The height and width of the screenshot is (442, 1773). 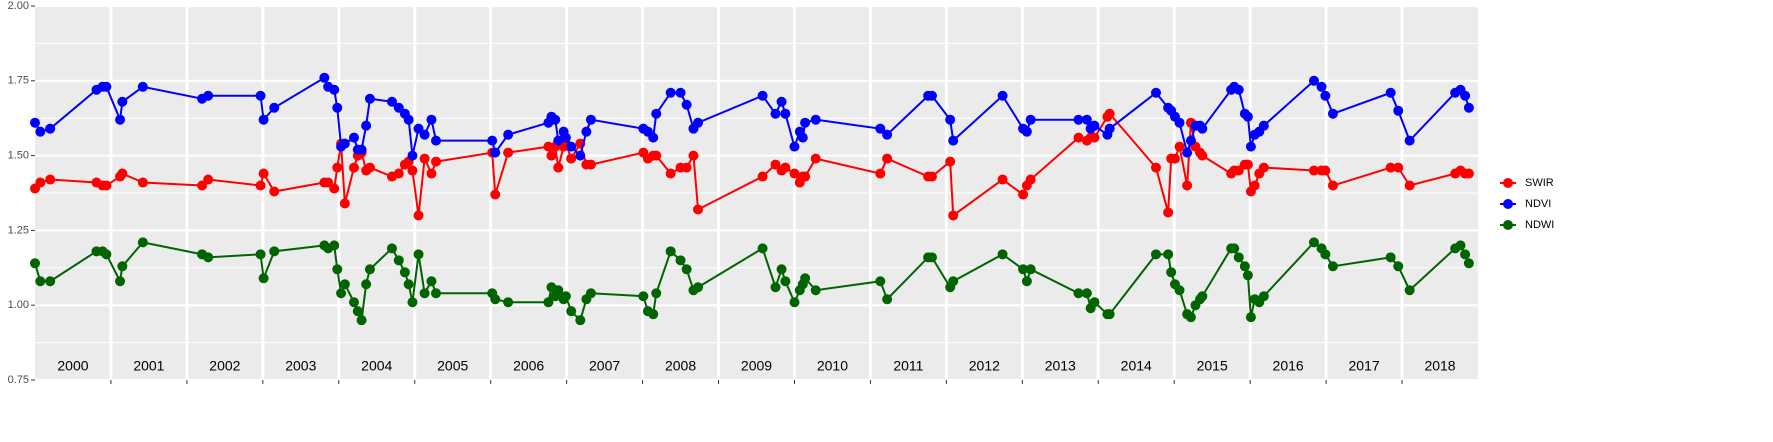 What do you see at coordinates (18, 6) in the screenshot?
I see `y-tick-label: 2.00` at bounding box center [18, 6].